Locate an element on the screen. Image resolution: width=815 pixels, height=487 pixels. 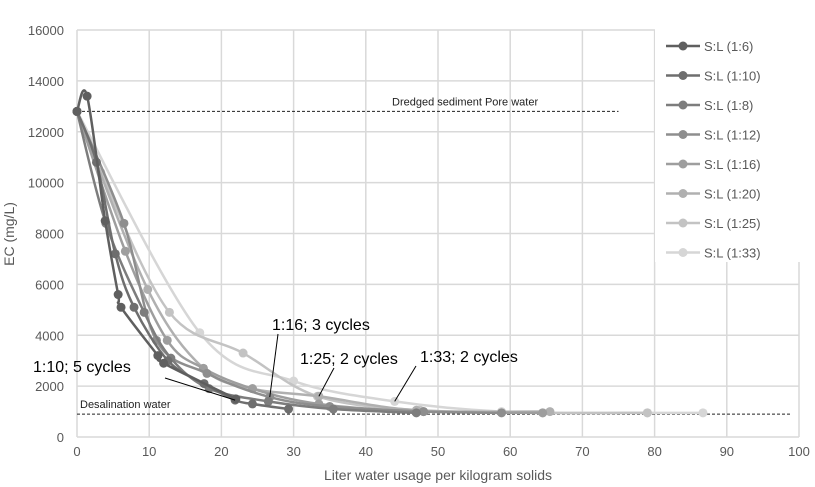
legend-label: S:L (1:33) is located at coordinates (732, 253).